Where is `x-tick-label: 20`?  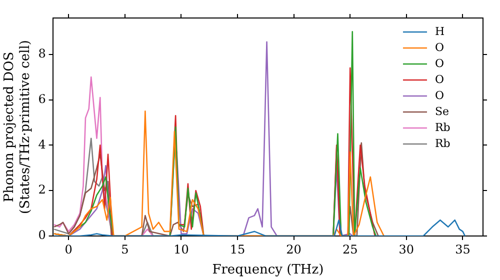 x-tick-label: 20 is located at coordinates (294, 249).